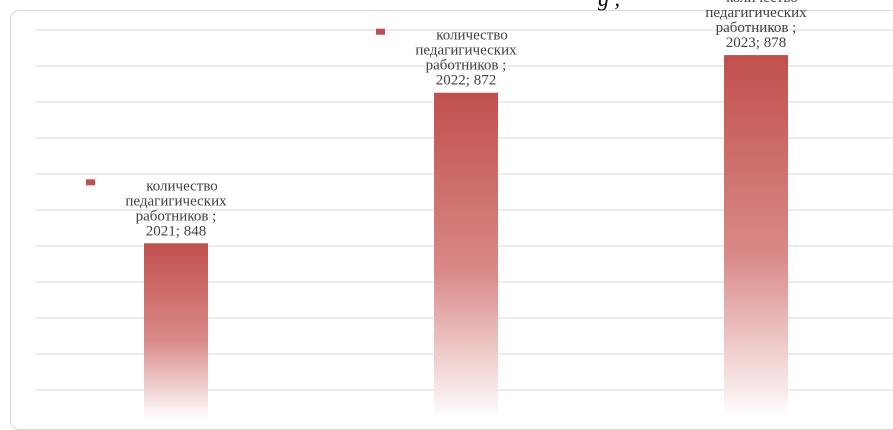  What do you see at coordinates (756, 237) in the screenshot?
I see `bar-2023` at bounding box center [756, 237].